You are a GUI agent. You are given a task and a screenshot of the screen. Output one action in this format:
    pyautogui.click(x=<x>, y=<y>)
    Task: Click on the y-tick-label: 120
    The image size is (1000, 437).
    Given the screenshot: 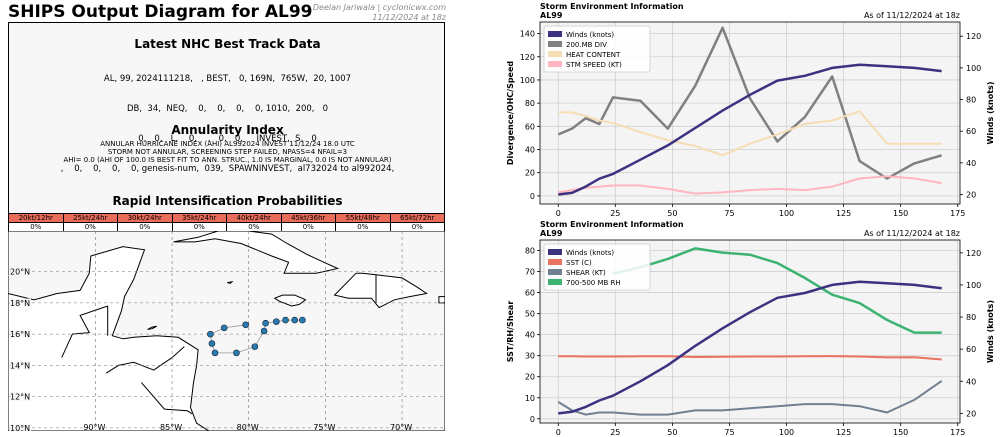 What is the action you would take?
    pyautogui.click(x=527, y=57)
    